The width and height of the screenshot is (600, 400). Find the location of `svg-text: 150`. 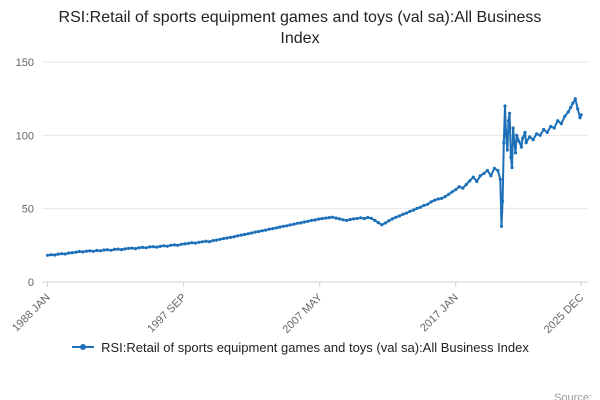

svg-text: 150 is located at coordinates (25, 63).